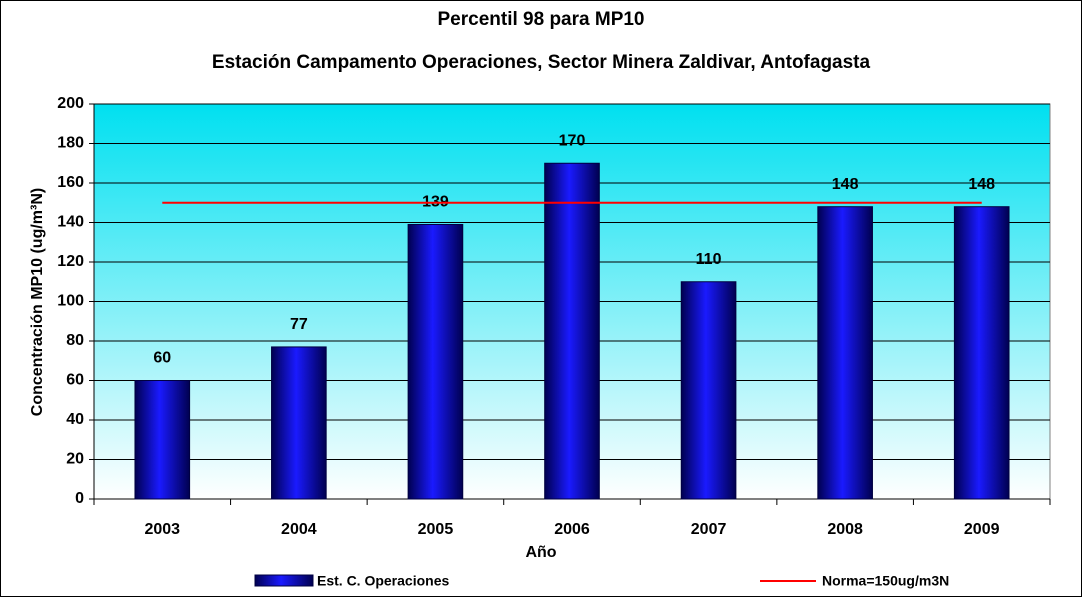  What do you see at coordinates (383, 581) in the screenshot?
I see `legend-label: Est. C. Operaciones` at bounding box center [383, 581].